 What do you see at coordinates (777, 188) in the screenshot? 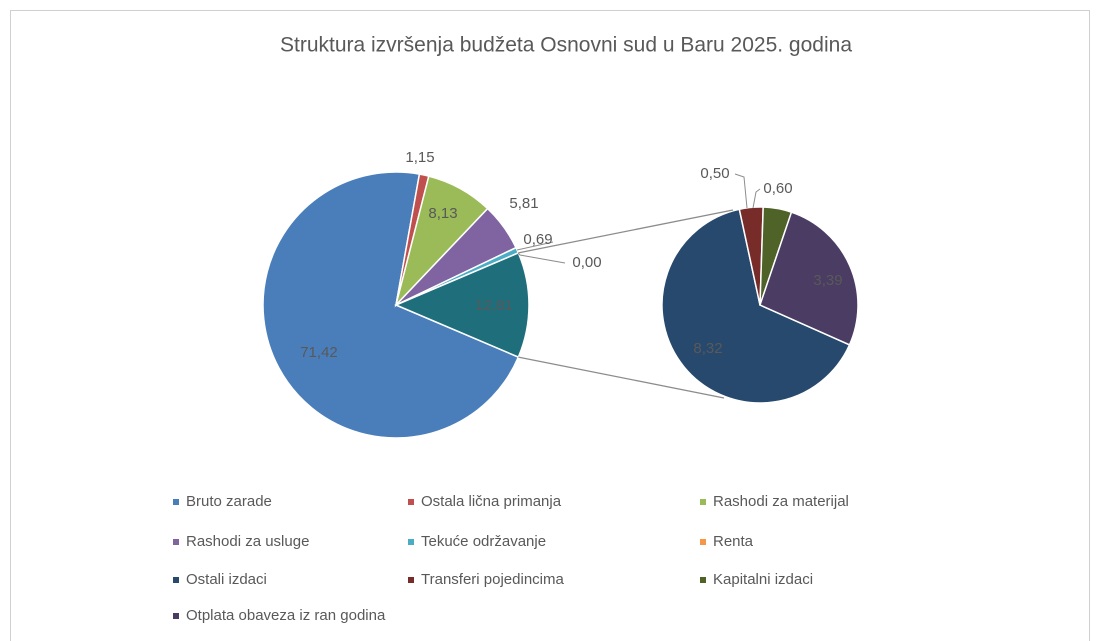
I see `data-label: 0,60` at bounding box center [777, 188].